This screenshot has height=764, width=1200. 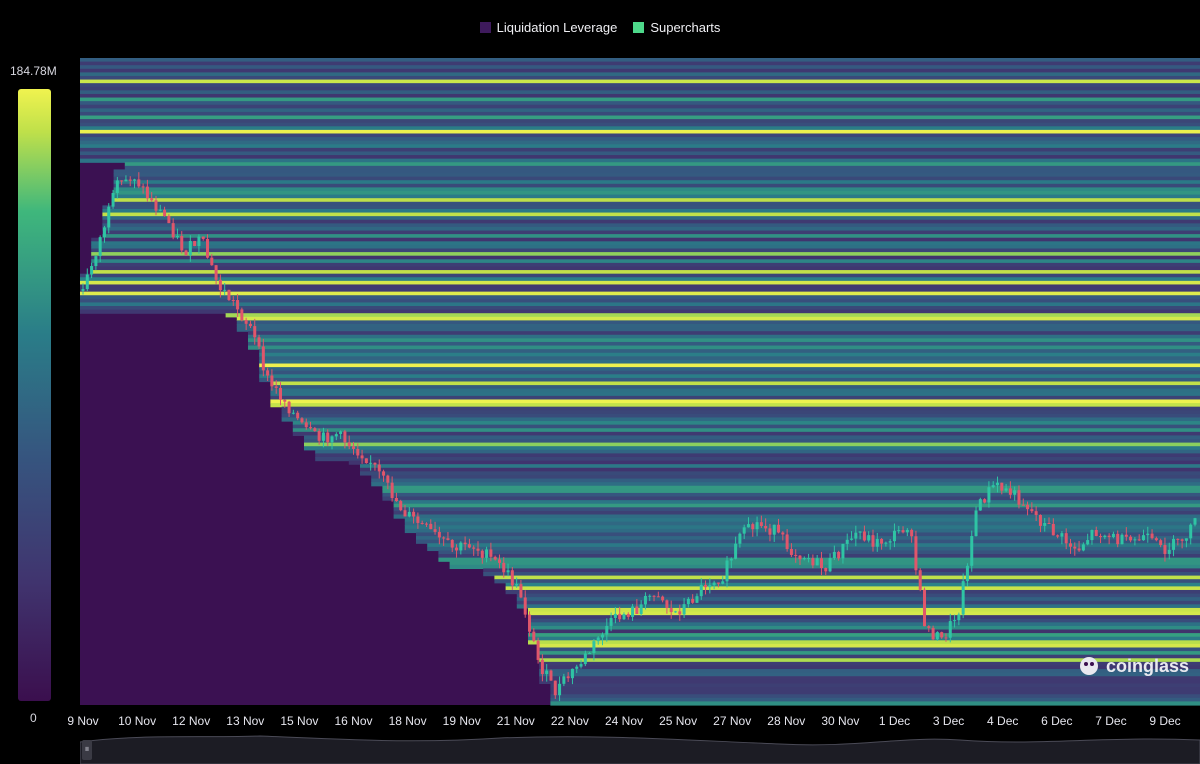 I want to click on time-navigator: ⏸, so click(x=640, y=747).